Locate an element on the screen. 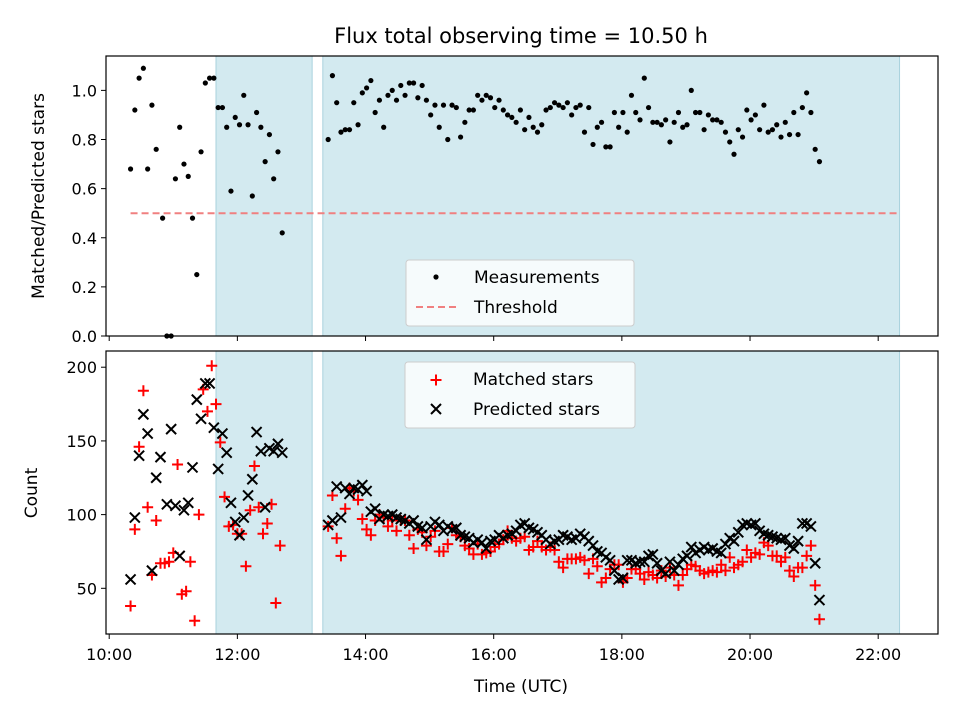 The image size is (960, 720). time-xtick-label: 10:00 is located at coordinates (109, 654).